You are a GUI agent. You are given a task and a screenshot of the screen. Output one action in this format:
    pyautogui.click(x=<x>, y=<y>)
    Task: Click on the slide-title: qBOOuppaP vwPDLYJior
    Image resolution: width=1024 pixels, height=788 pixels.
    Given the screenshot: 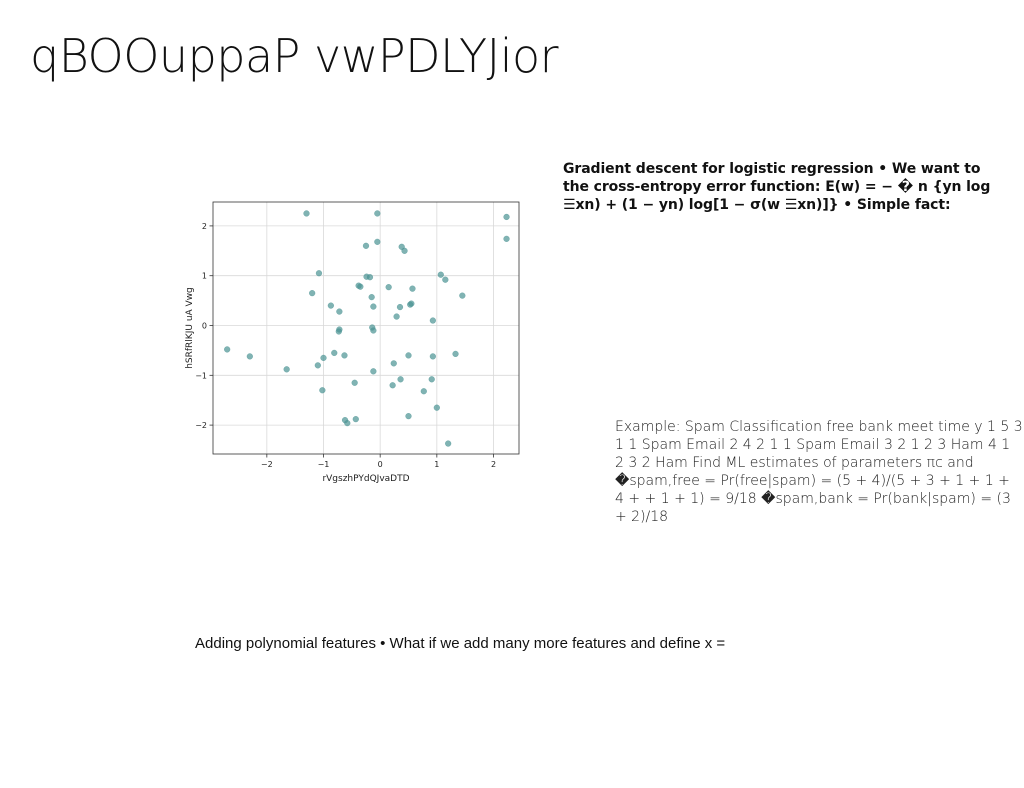 What is the action you would take?
    pyautogui.click(x=294, y=56)
    